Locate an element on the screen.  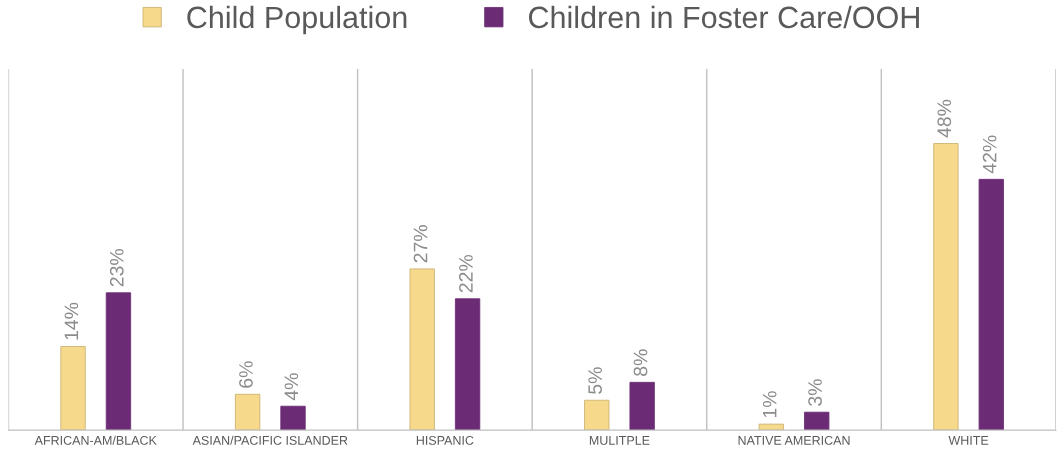
data-label: 3% is located at coordinates (815, 392).